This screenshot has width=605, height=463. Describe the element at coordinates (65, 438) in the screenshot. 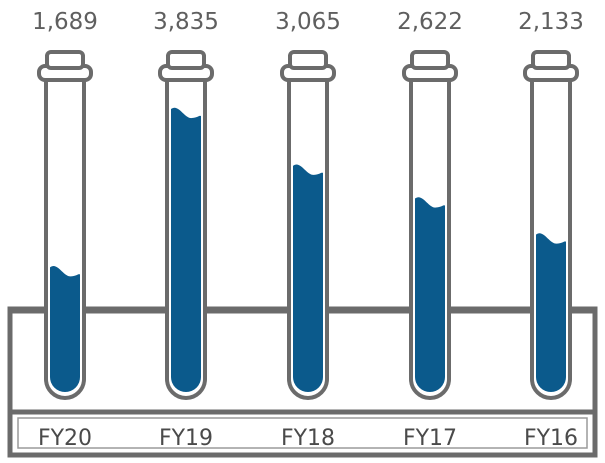

I see `category-label: FY20` at that location.